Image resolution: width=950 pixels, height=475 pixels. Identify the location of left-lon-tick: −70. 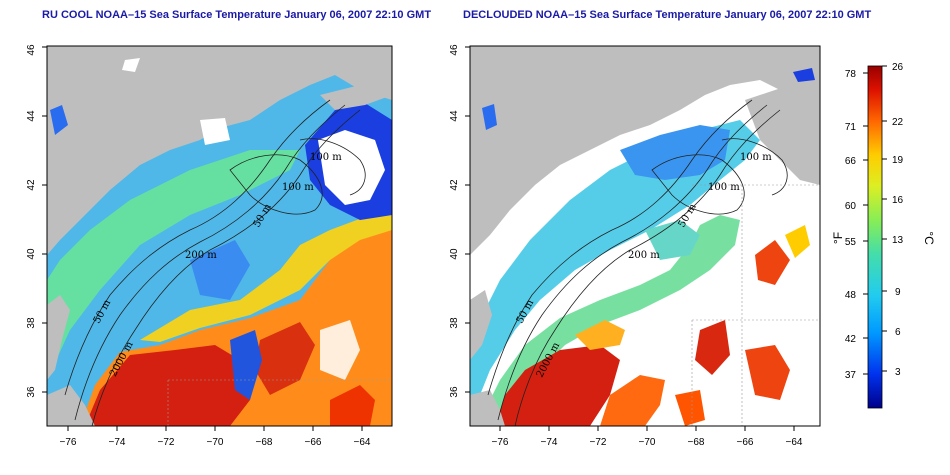
(215, 442).